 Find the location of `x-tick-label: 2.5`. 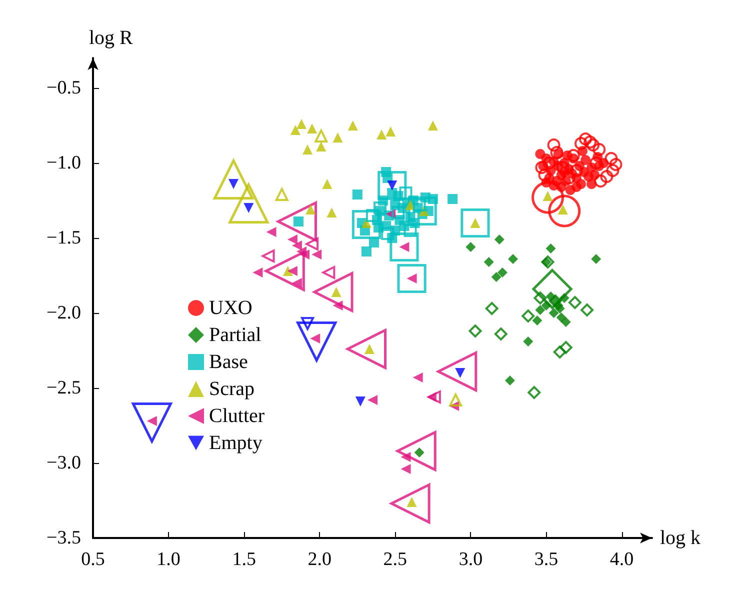

x-tick-label: 2.5 is located at coordinates (395, 559).